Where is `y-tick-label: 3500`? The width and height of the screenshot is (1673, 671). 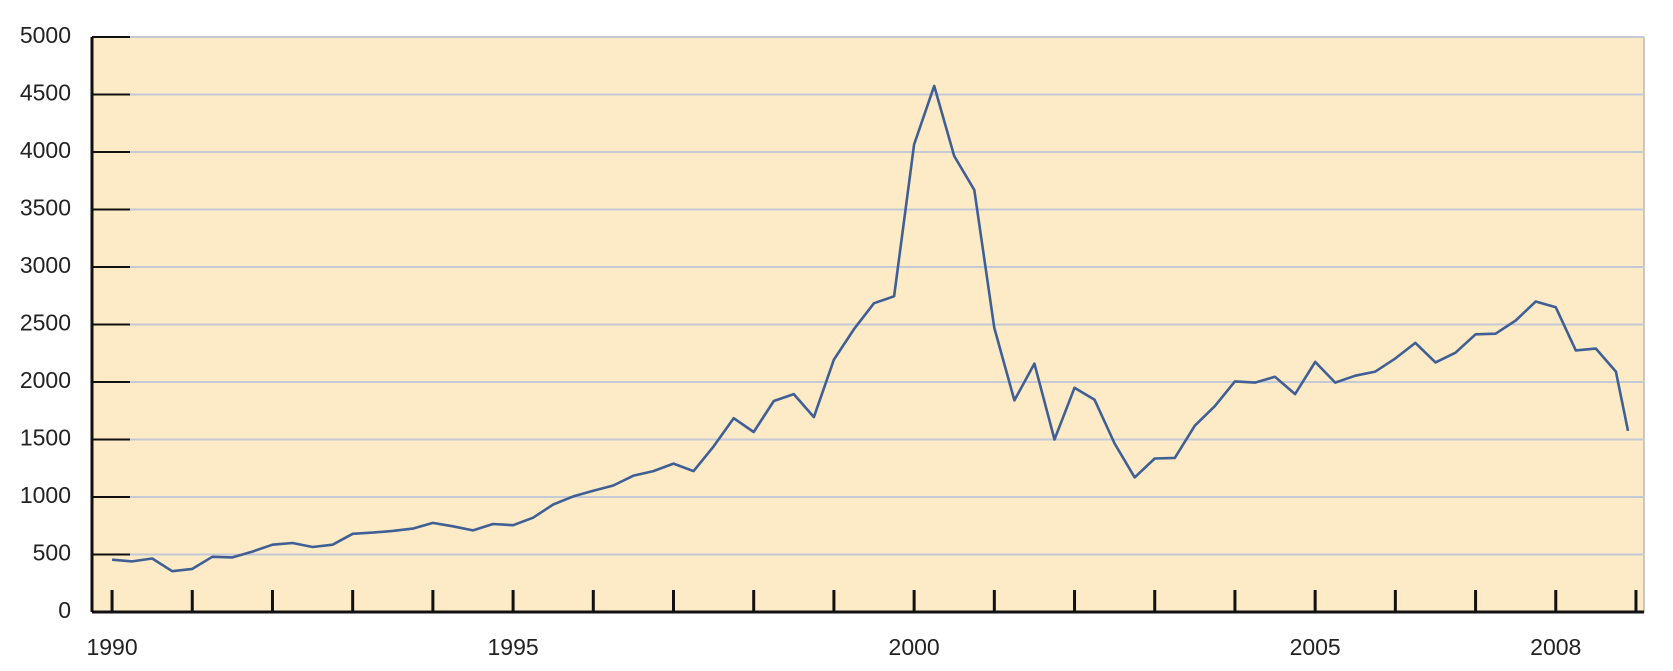 y-tick-label: 3500 is located at coordinates (45, 208).